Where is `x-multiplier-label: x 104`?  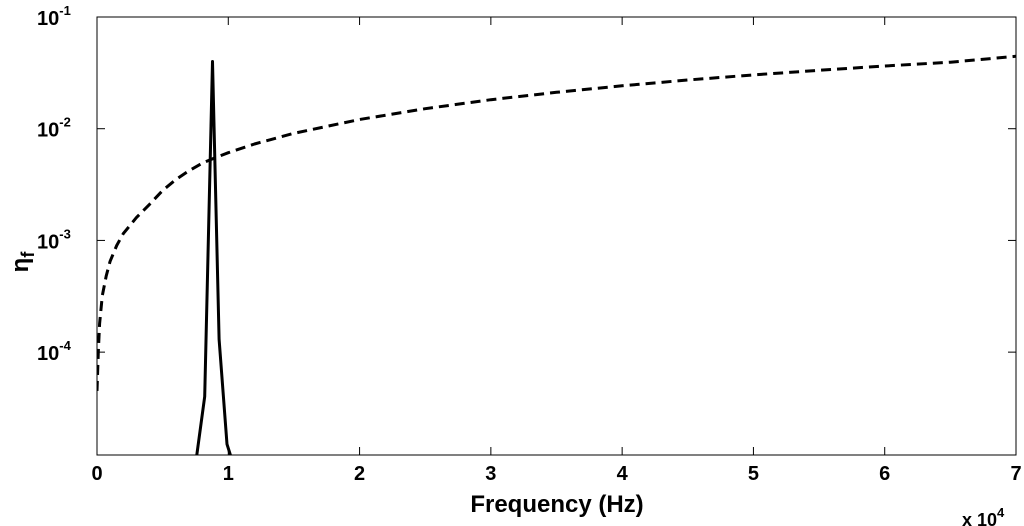
x-multiplier-label: x 104 is located at coordinates (983, 515).